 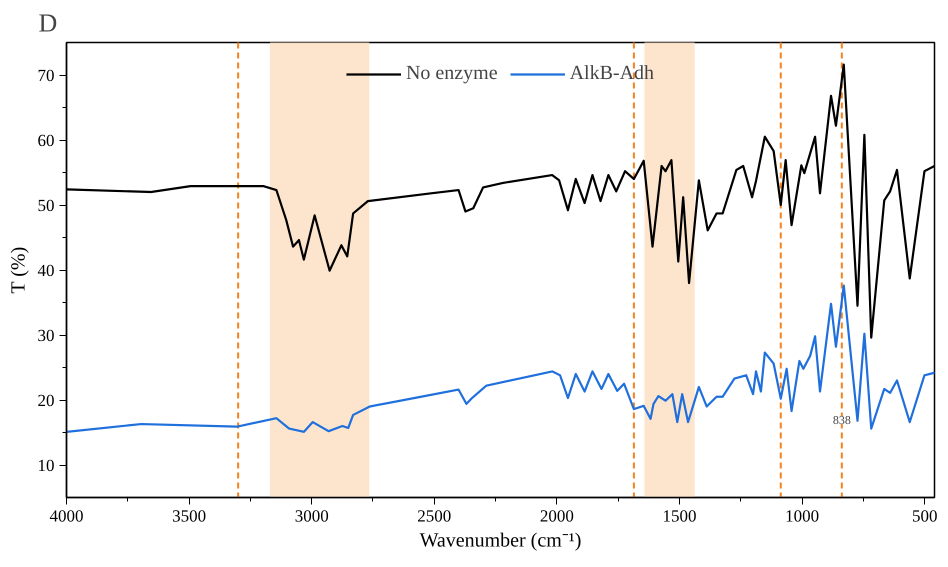 I want to click on y-tick-label: 50, so click(x=46, y=205).